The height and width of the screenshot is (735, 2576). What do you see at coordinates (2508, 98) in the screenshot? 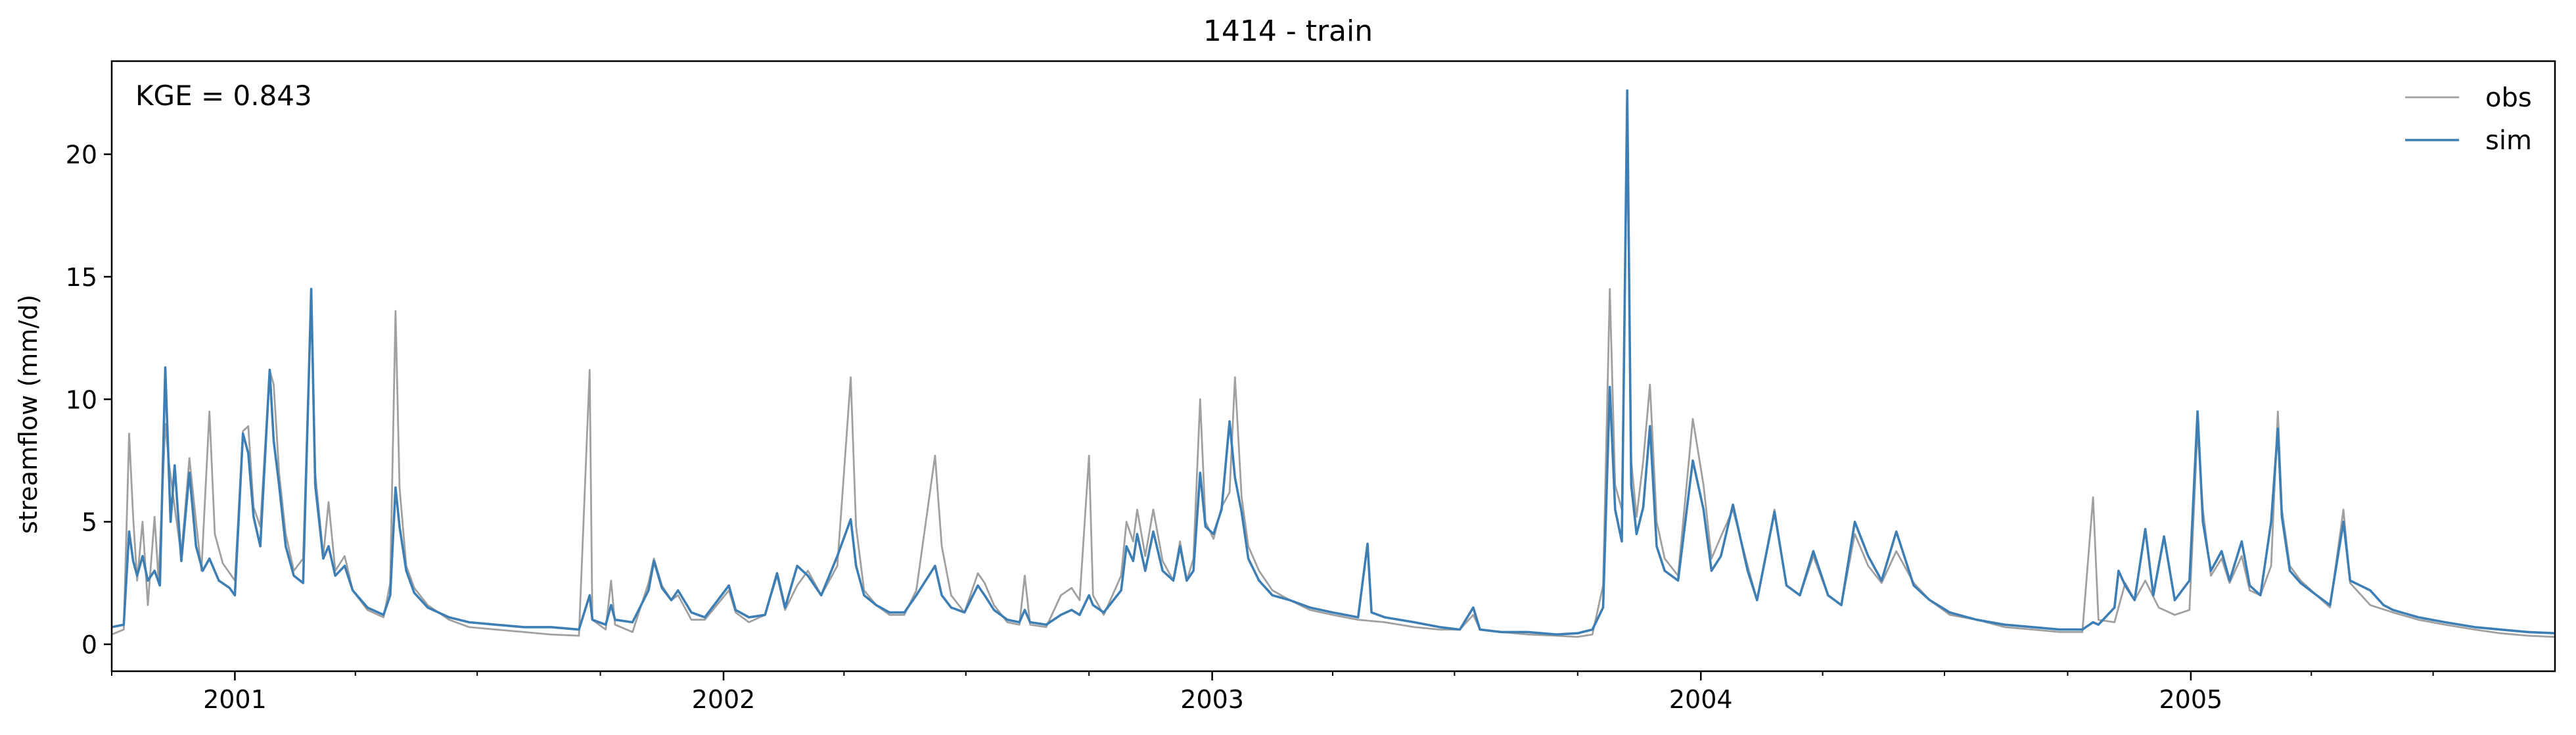
I see `legend-label-obs: obs` at bounding box center [2508, 98].